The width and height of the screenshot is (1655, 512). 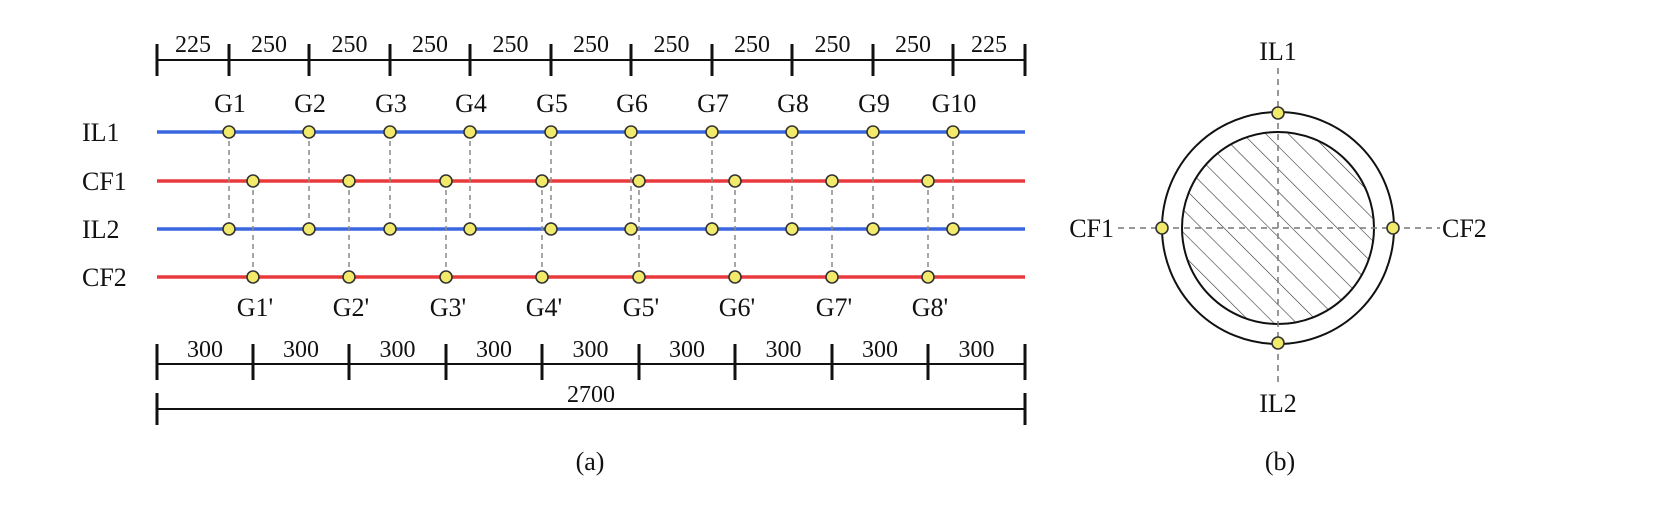 I want to click on top-dim-label-8: 250, so click(x=752, y=45).